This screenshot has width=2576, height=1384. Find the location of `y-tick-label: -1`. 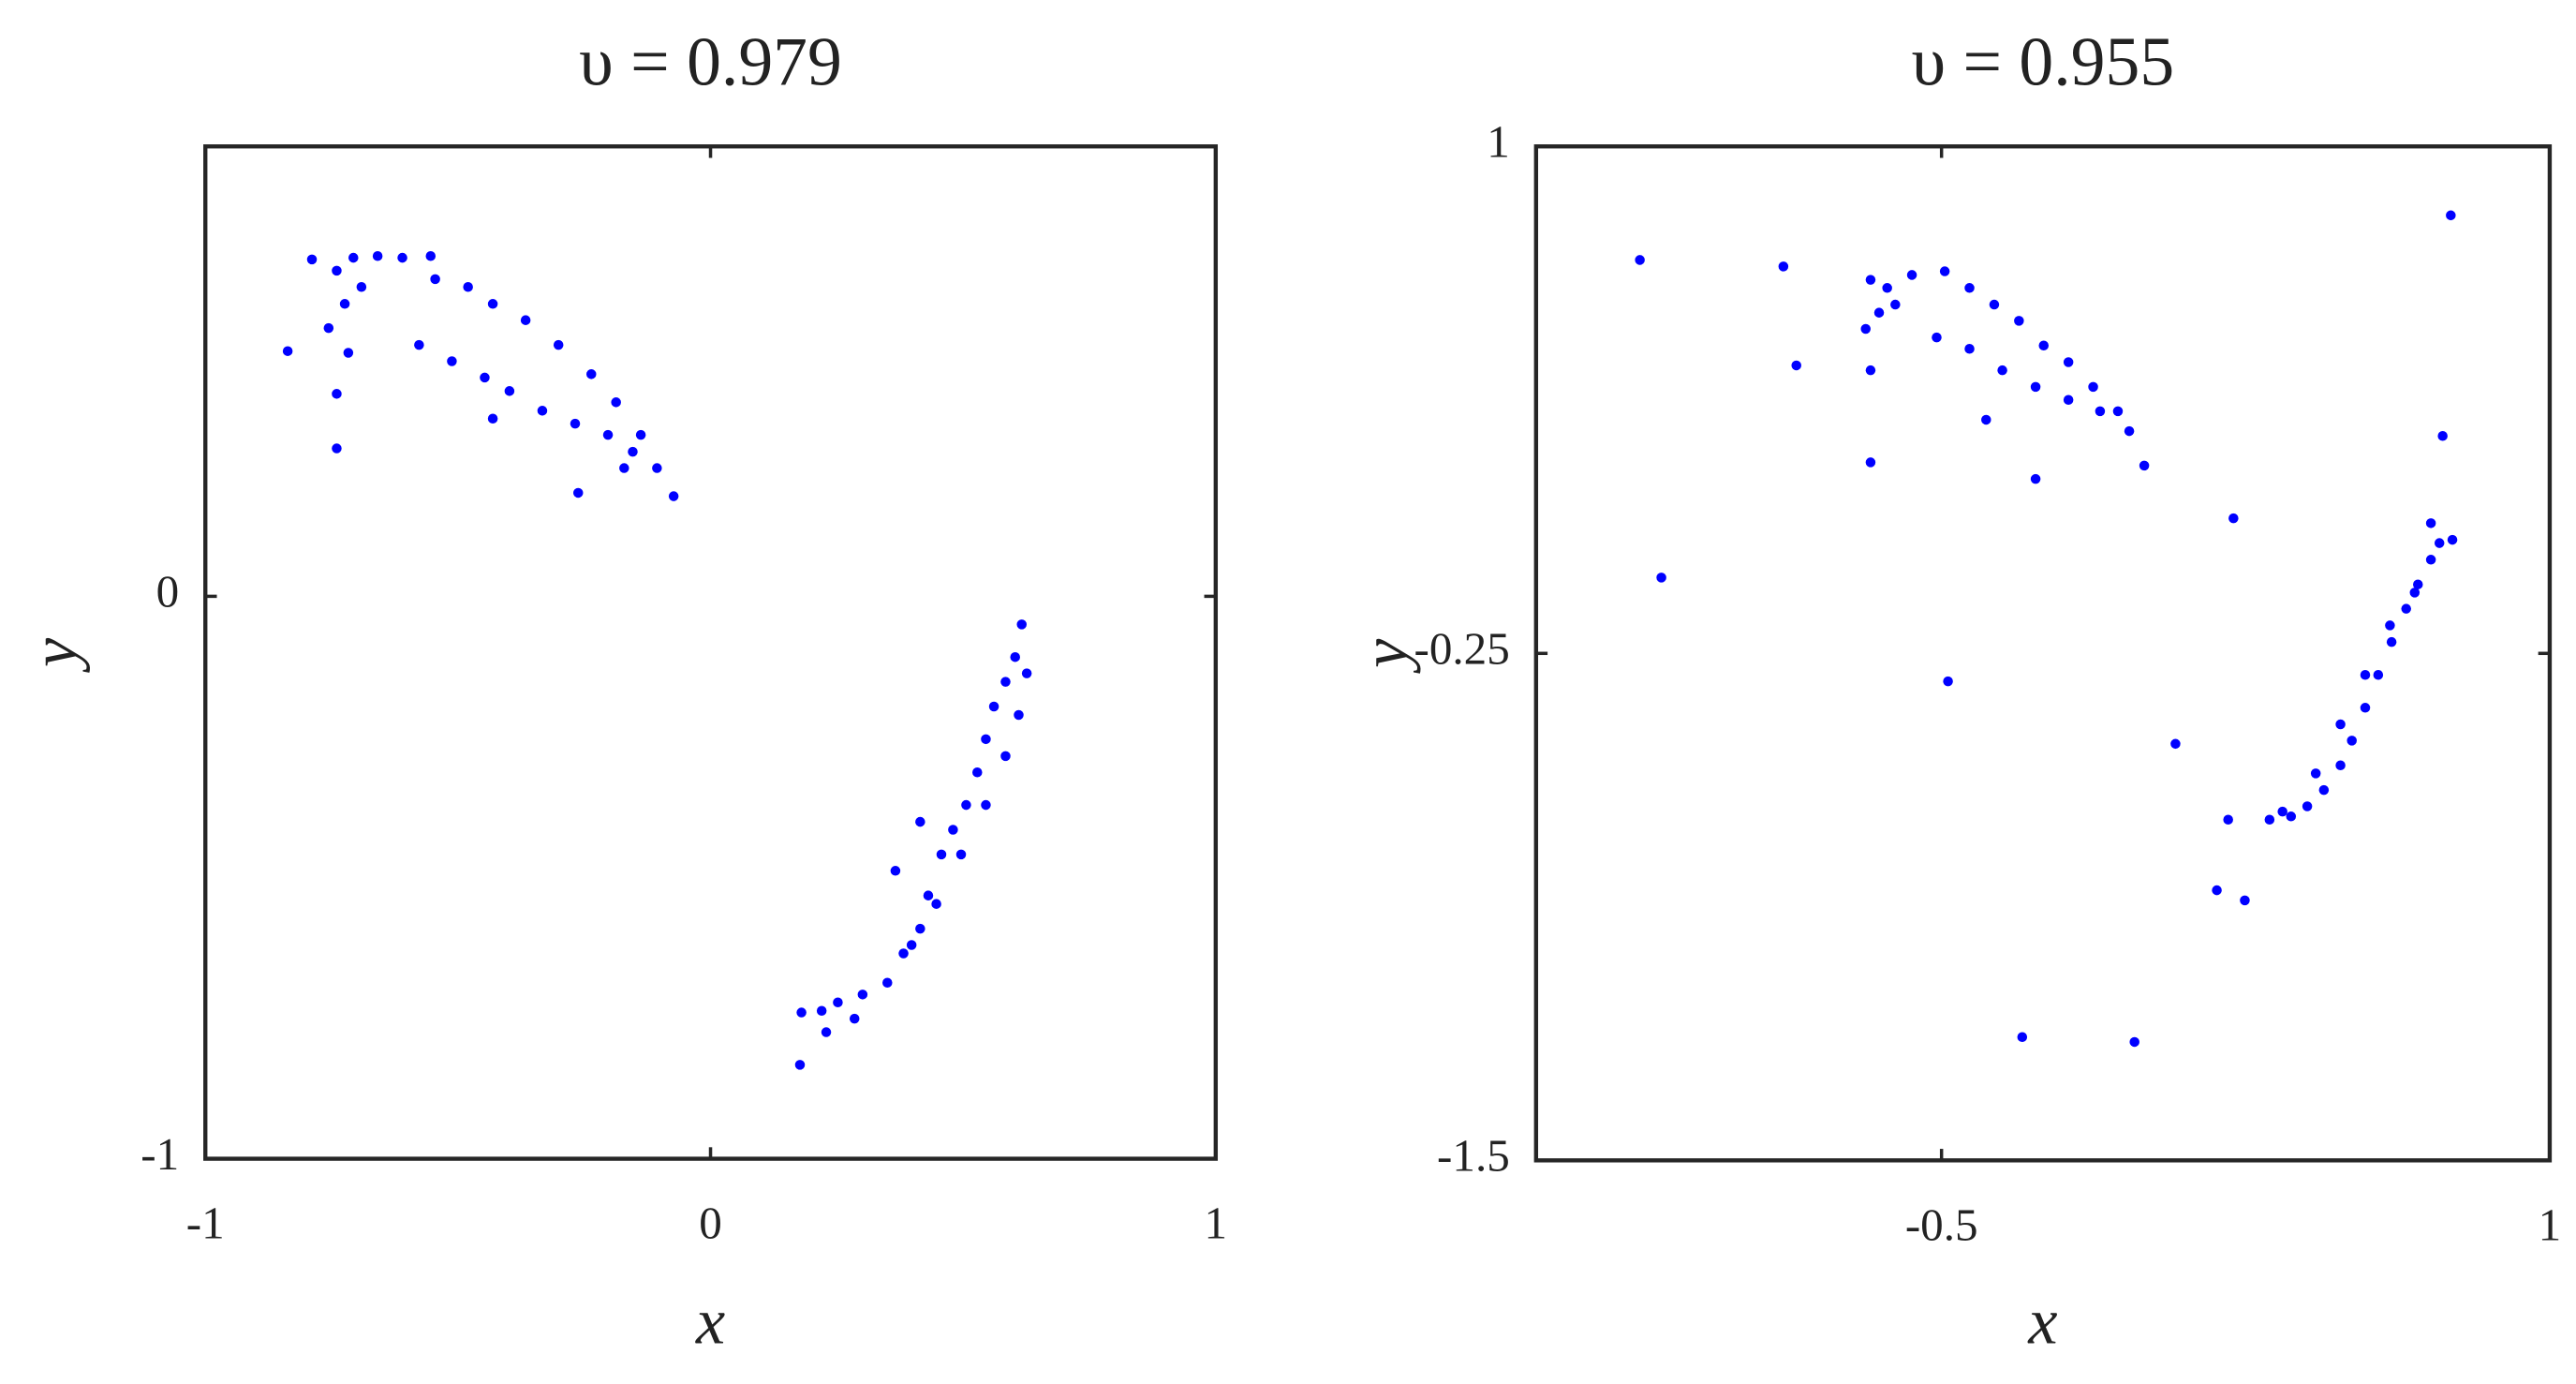

y-tick-label: -1 is located at coordinates (160, 1154).